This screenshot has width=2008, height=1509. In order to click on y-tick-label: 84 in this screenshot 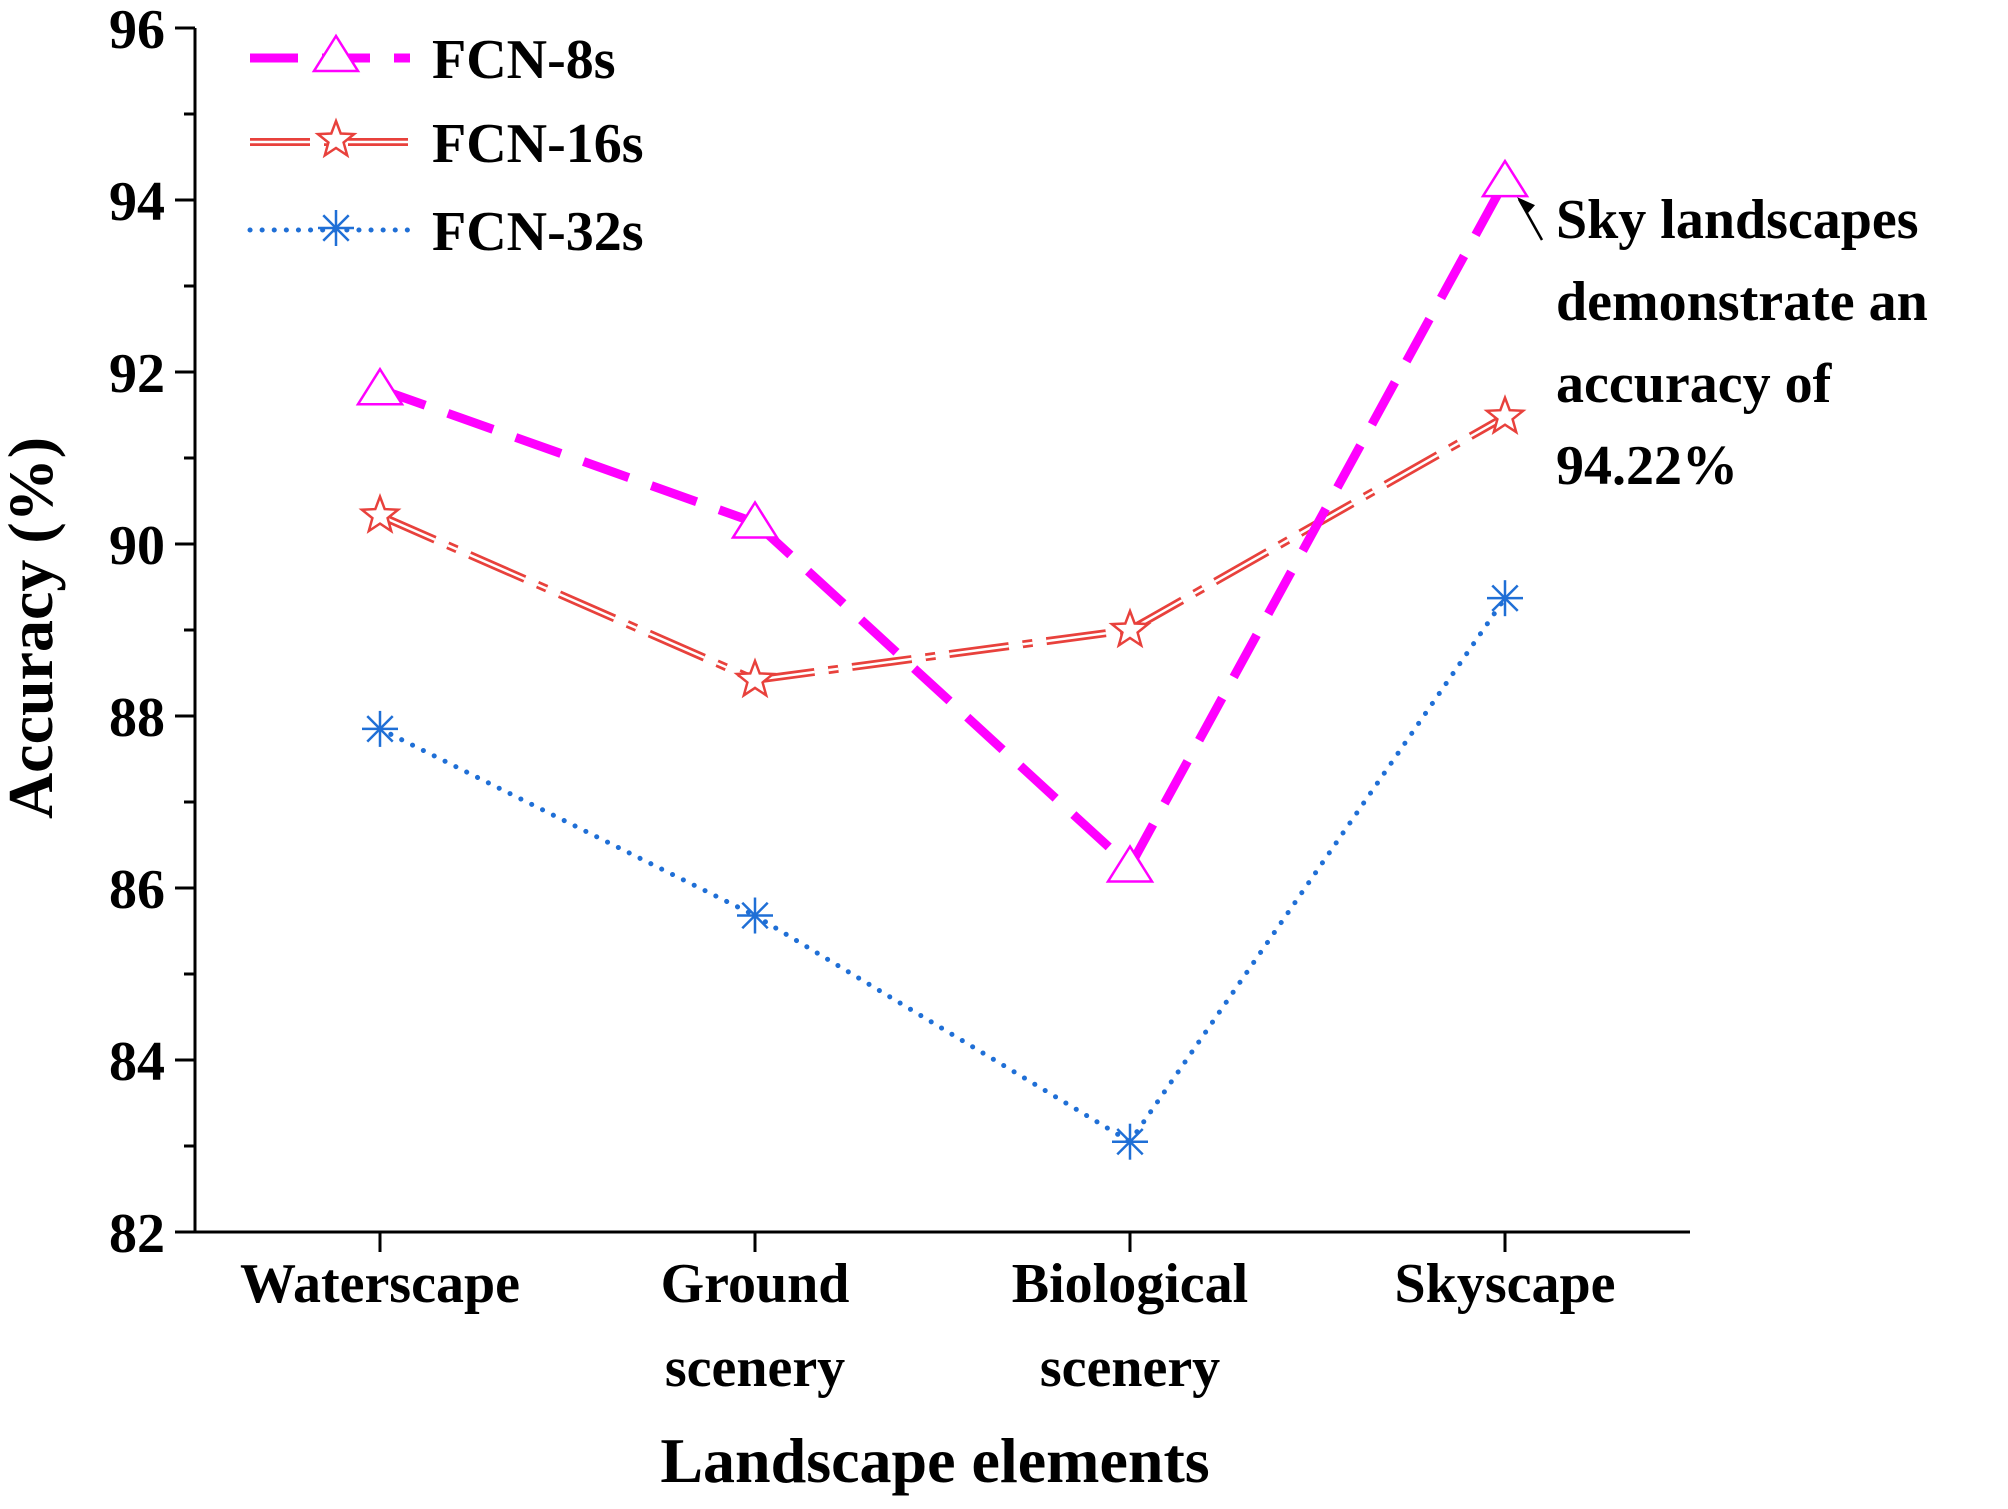, I will do `click(137, 1062)`.